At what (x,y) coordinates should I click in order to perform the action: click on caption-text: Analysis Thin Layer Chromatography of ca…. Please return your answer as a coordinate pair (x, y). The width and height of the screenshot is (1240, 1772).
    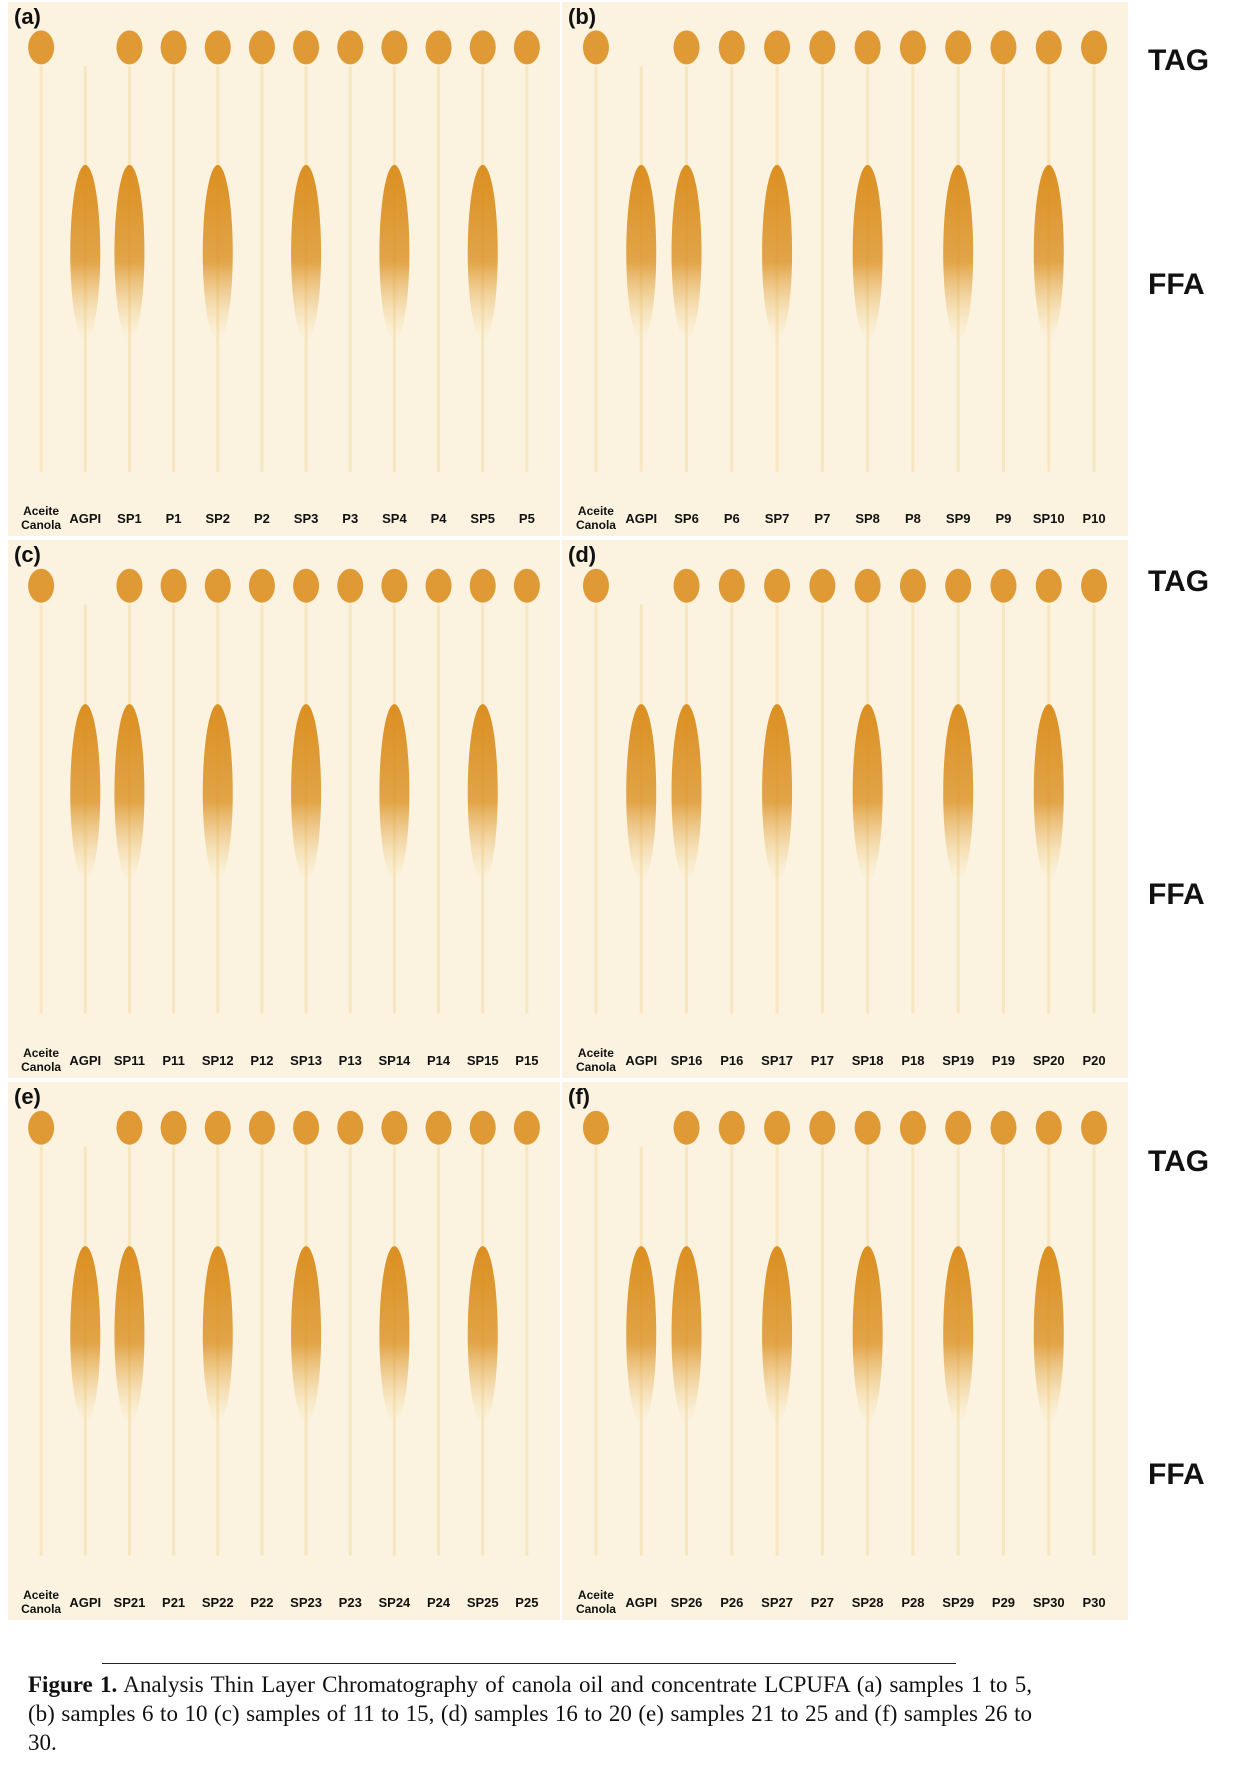
    Looking at the image, I should click on (530, 1713).